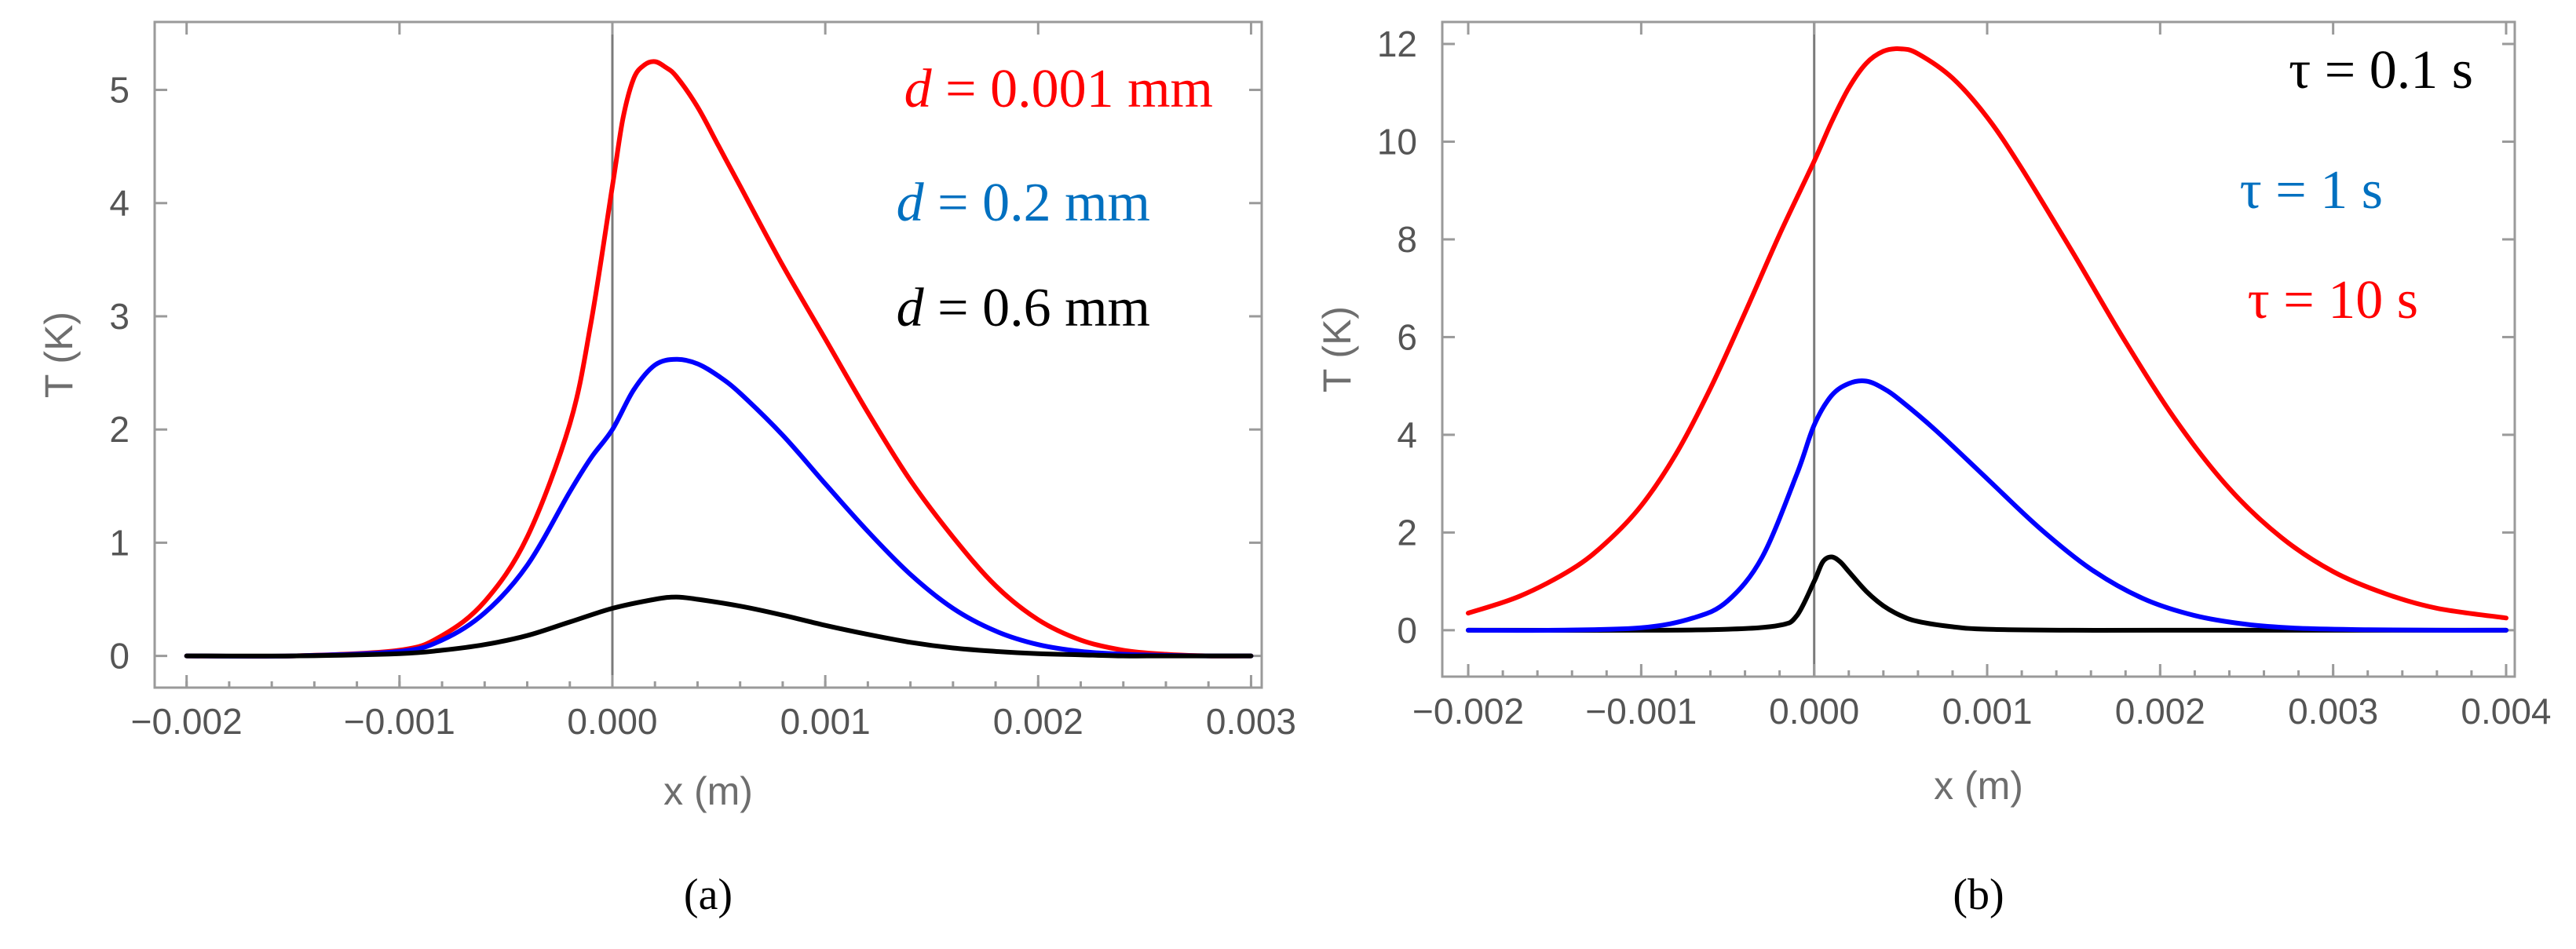 Image resolution: width=2576 pixels, height=949 pixels. Describe the element at coordinates (719, 626) in the screenshot. I see `panel-a-series-3-line` at that location.